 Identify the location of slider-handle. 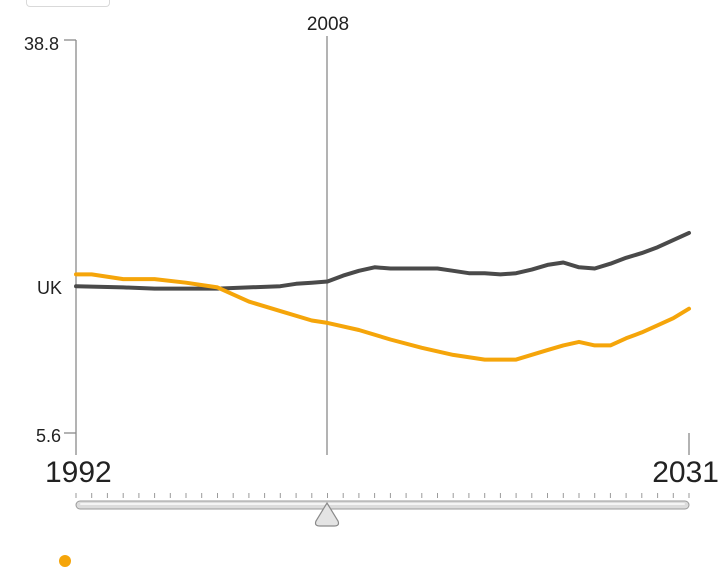
(327, 514).